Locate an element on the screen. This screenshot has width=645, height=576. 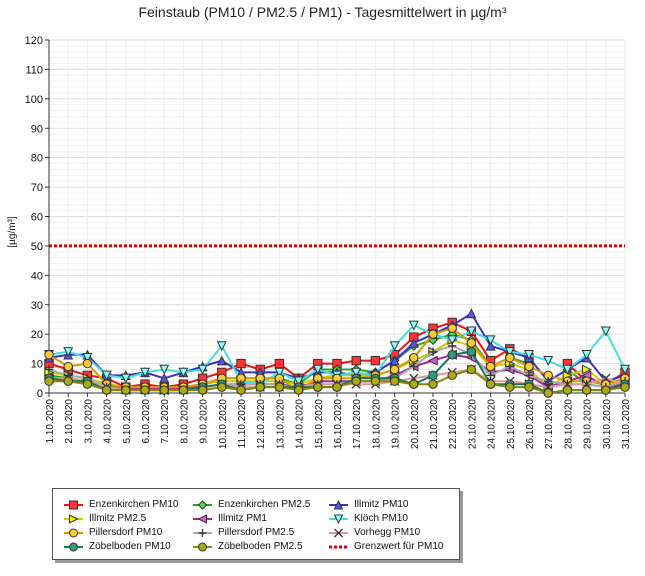
y-tick-label: 100 is located at coordinates (34, 100).